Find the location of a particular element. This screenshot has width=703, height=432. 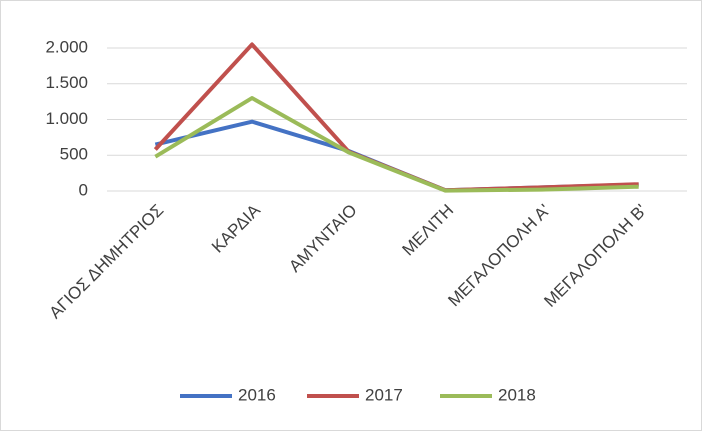

y-tick-label: 1.000 is located at coordinates (66, 118).